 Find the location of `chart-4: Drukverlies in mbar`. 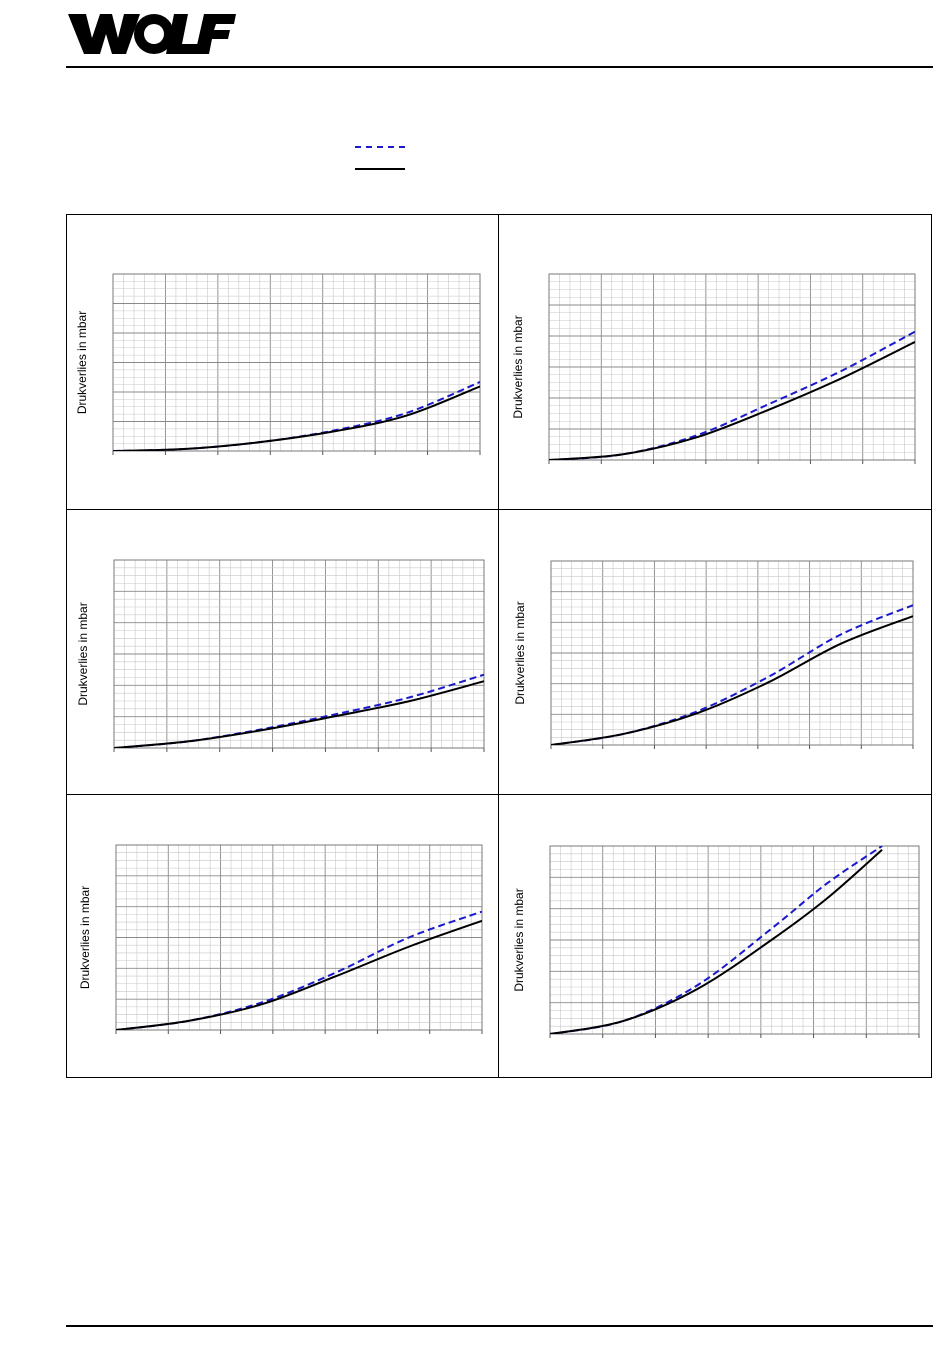

chart-4: Drukverlies in mbar is located at coordinates (716, 651).